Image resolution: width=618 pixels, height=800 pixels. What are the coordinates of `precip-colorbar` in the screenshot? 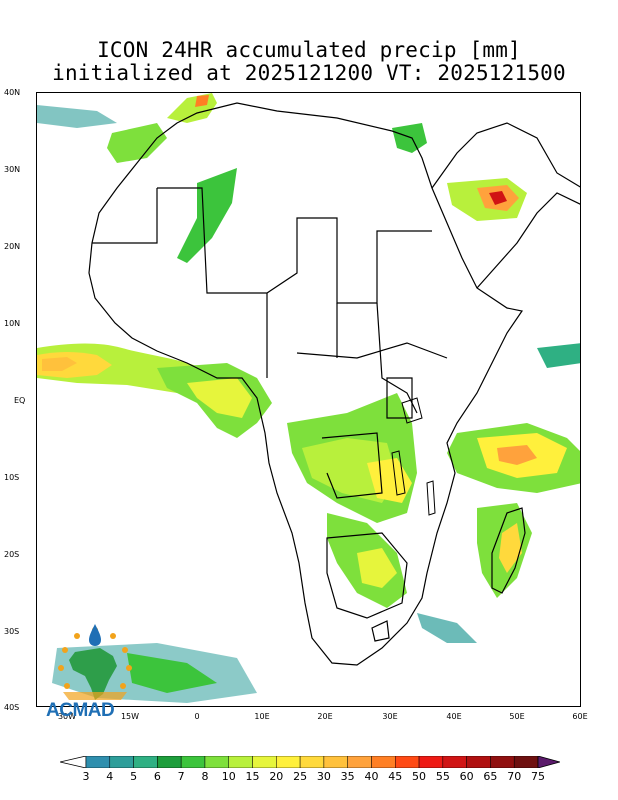 It's located at (310, 762).